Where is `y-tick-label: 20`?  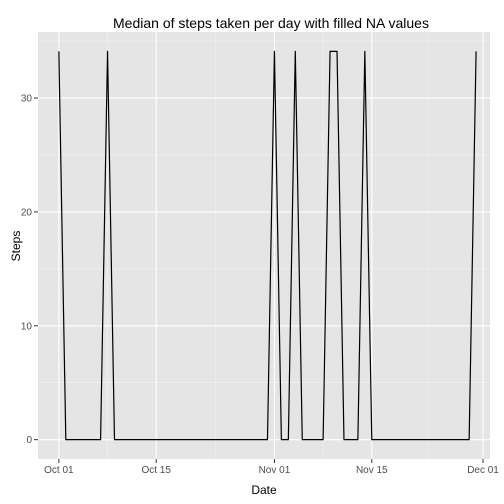 y-tick-label: 20 is located at coordinates (27, 212).